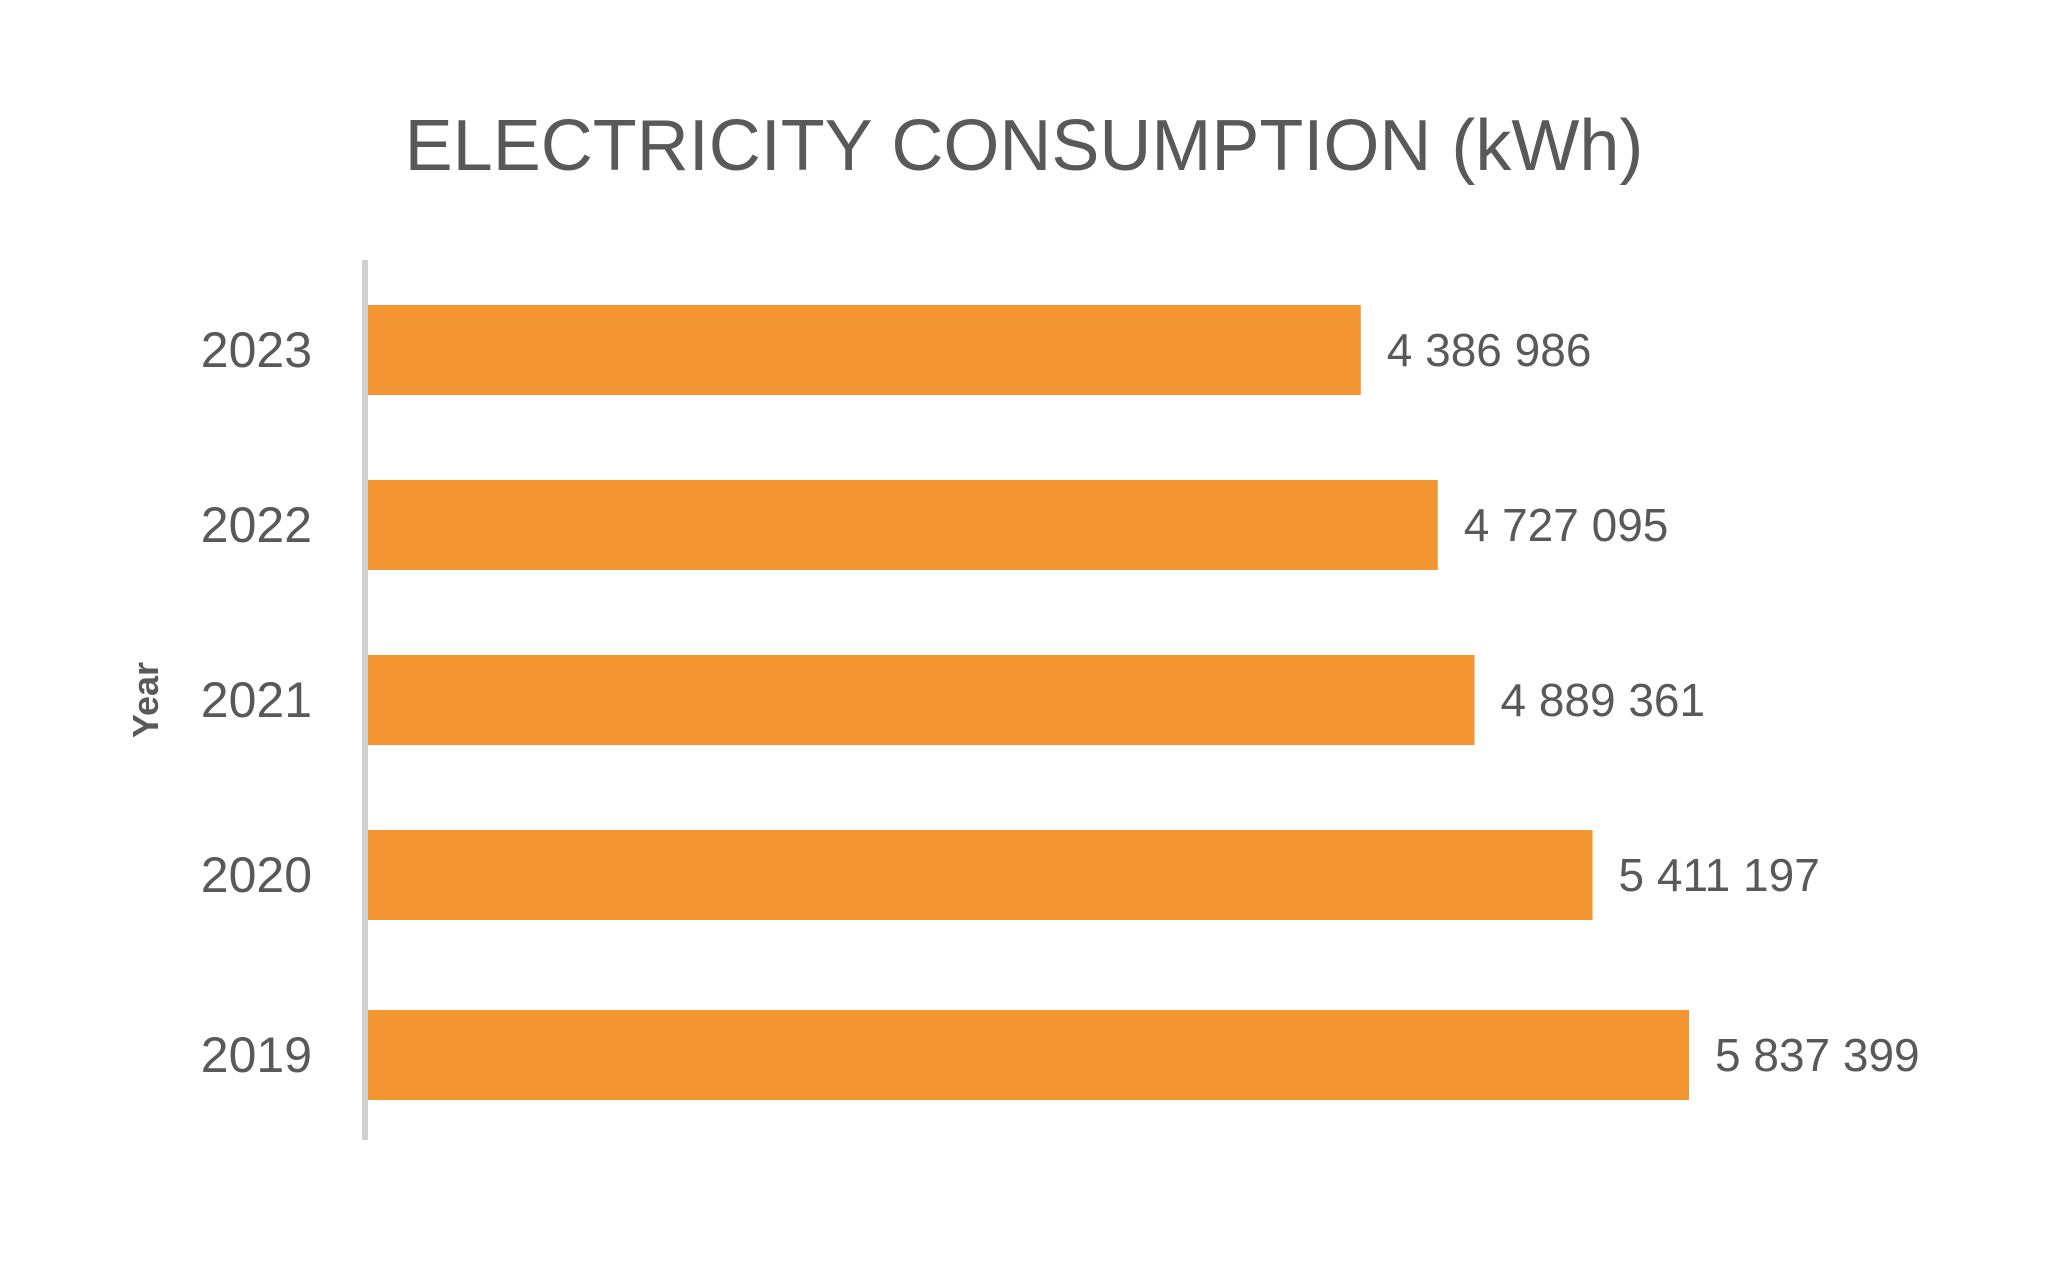 The height and width of the screenshot is (1271, 2048). Describe the element at coordinates (980, 875) in the screenshot. I see `bar-2020` at that location.